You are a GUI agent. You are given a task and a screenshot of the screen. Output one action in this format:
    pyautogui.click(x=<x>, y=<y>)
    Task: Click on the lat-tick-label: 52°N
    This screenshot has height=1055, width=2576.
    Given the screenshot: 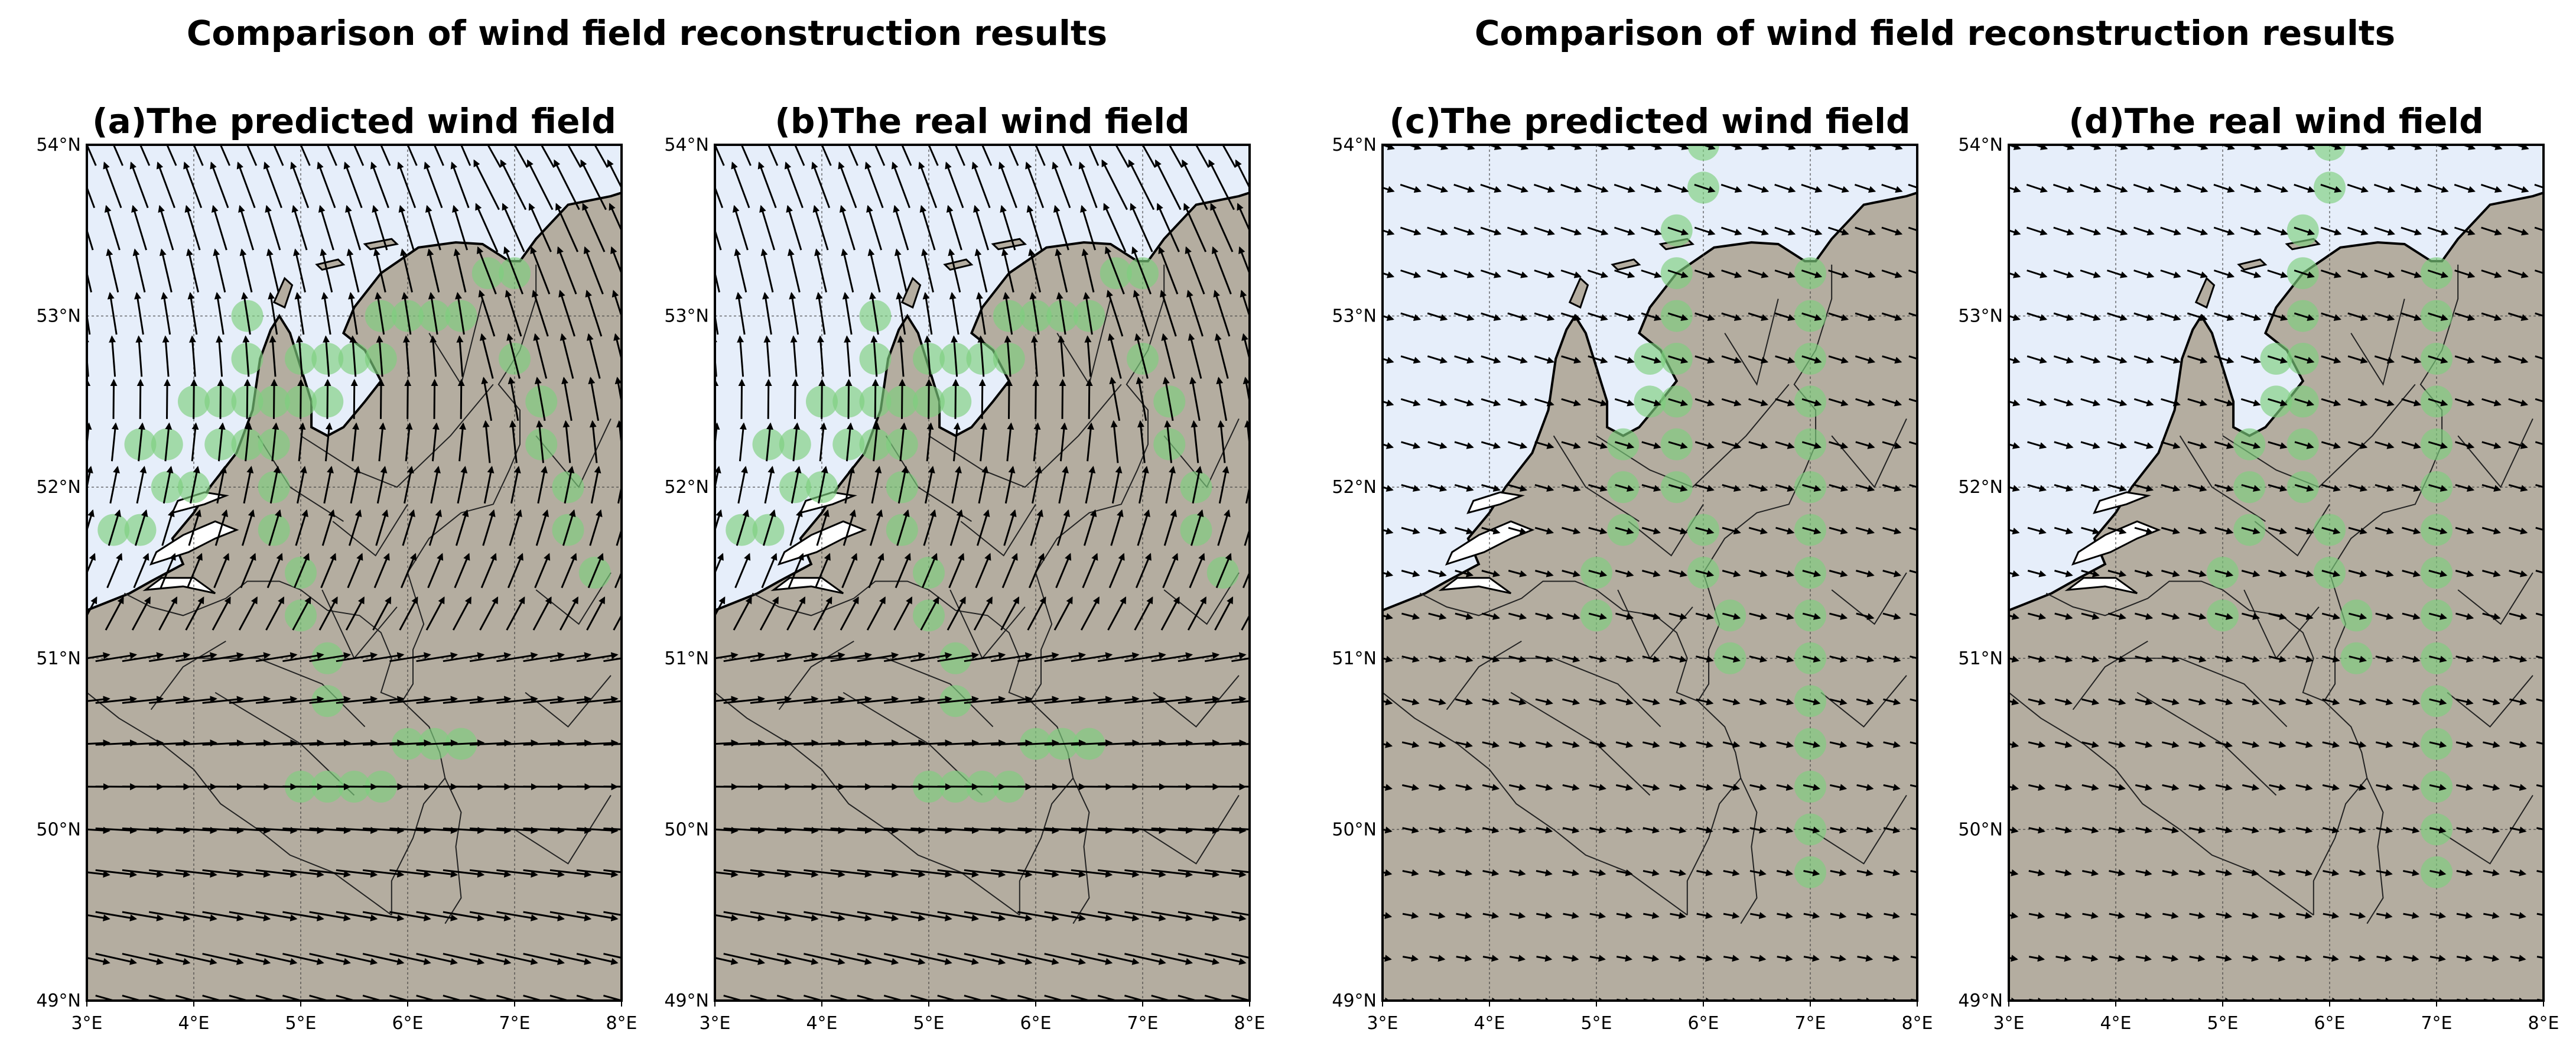 What is the action you would take?
    pyautogui.click(x=59, y=487)
    